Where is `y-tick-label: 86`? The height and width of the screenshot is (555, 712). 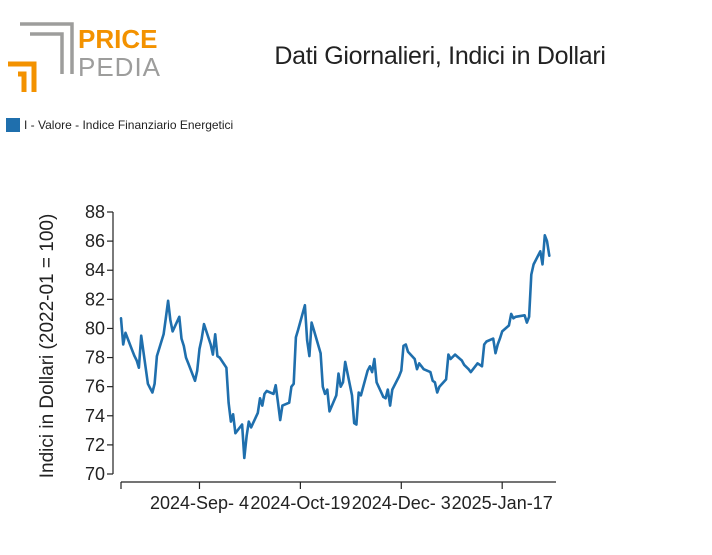
y-tick-label: 86 is located at coordinates (95, 241).